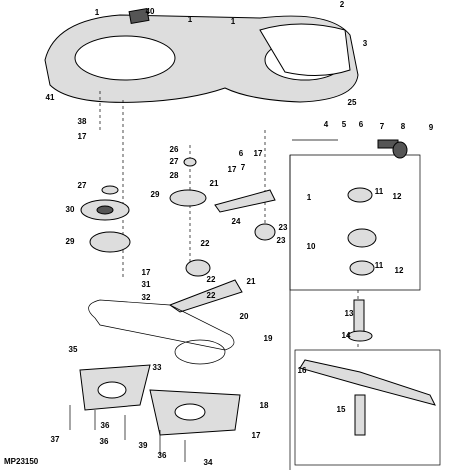 This screenshot has width=474, height=474. I want to click on callout: 31, so click(146, 284).